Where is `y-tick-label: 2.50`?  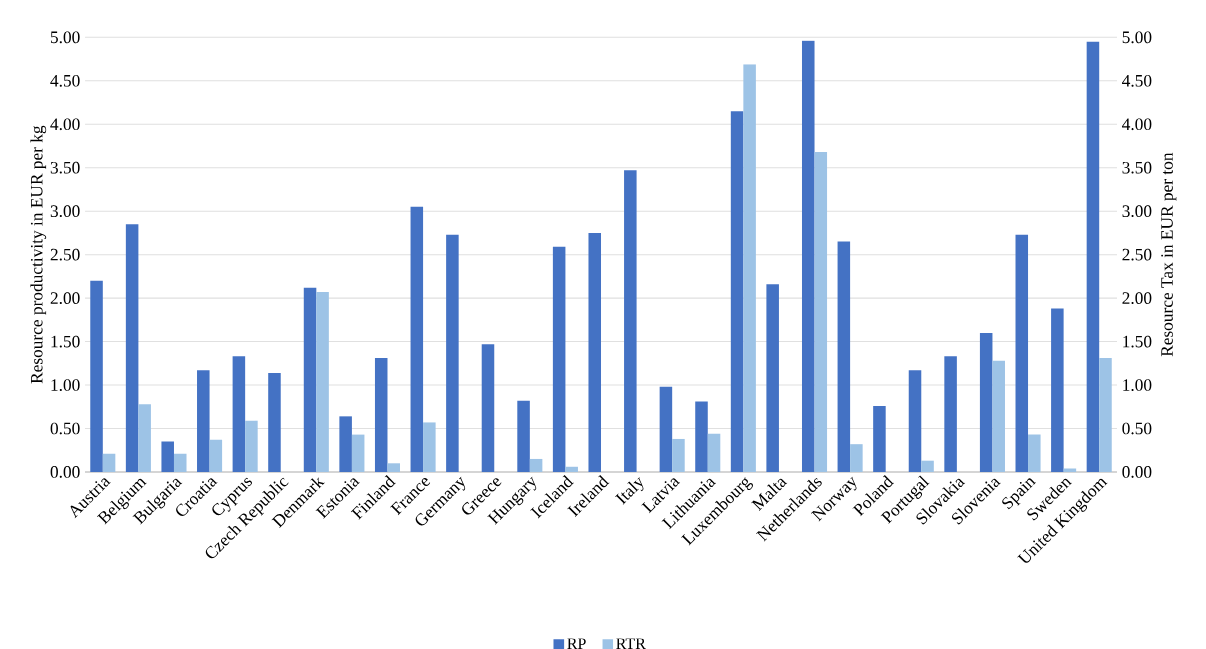 y-tick-label: 2.50 is located at coordinates (65, 254).